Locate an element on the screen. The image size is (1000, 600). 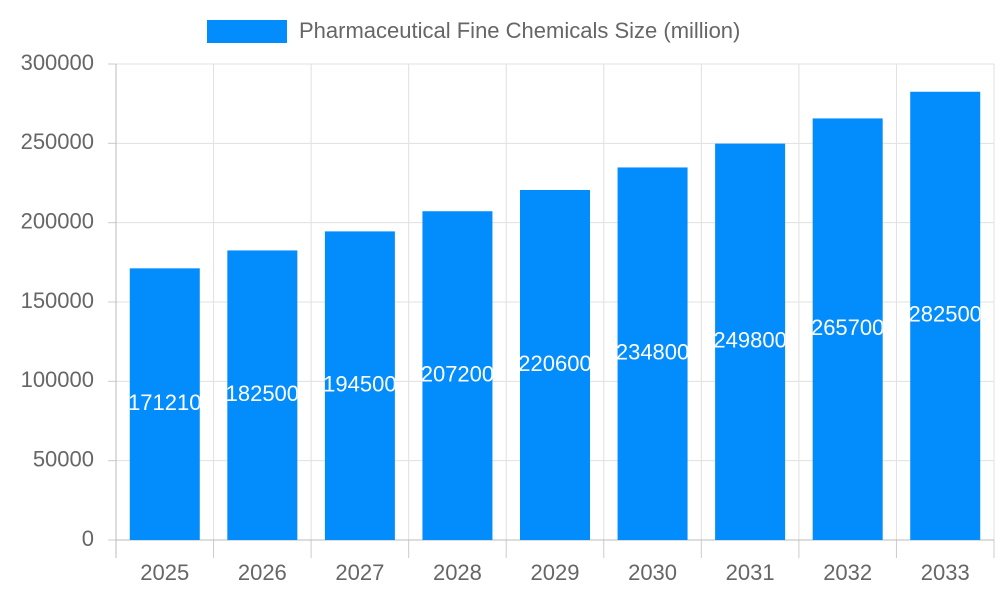
data-label: 220600 is located at coordinates (554, 363).